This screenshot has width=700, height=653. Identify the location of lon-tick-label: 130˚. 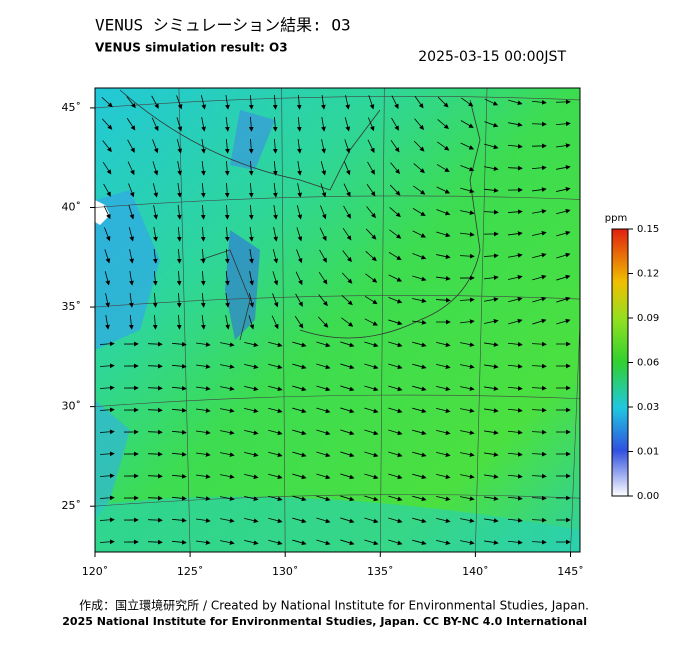
(285, 571).